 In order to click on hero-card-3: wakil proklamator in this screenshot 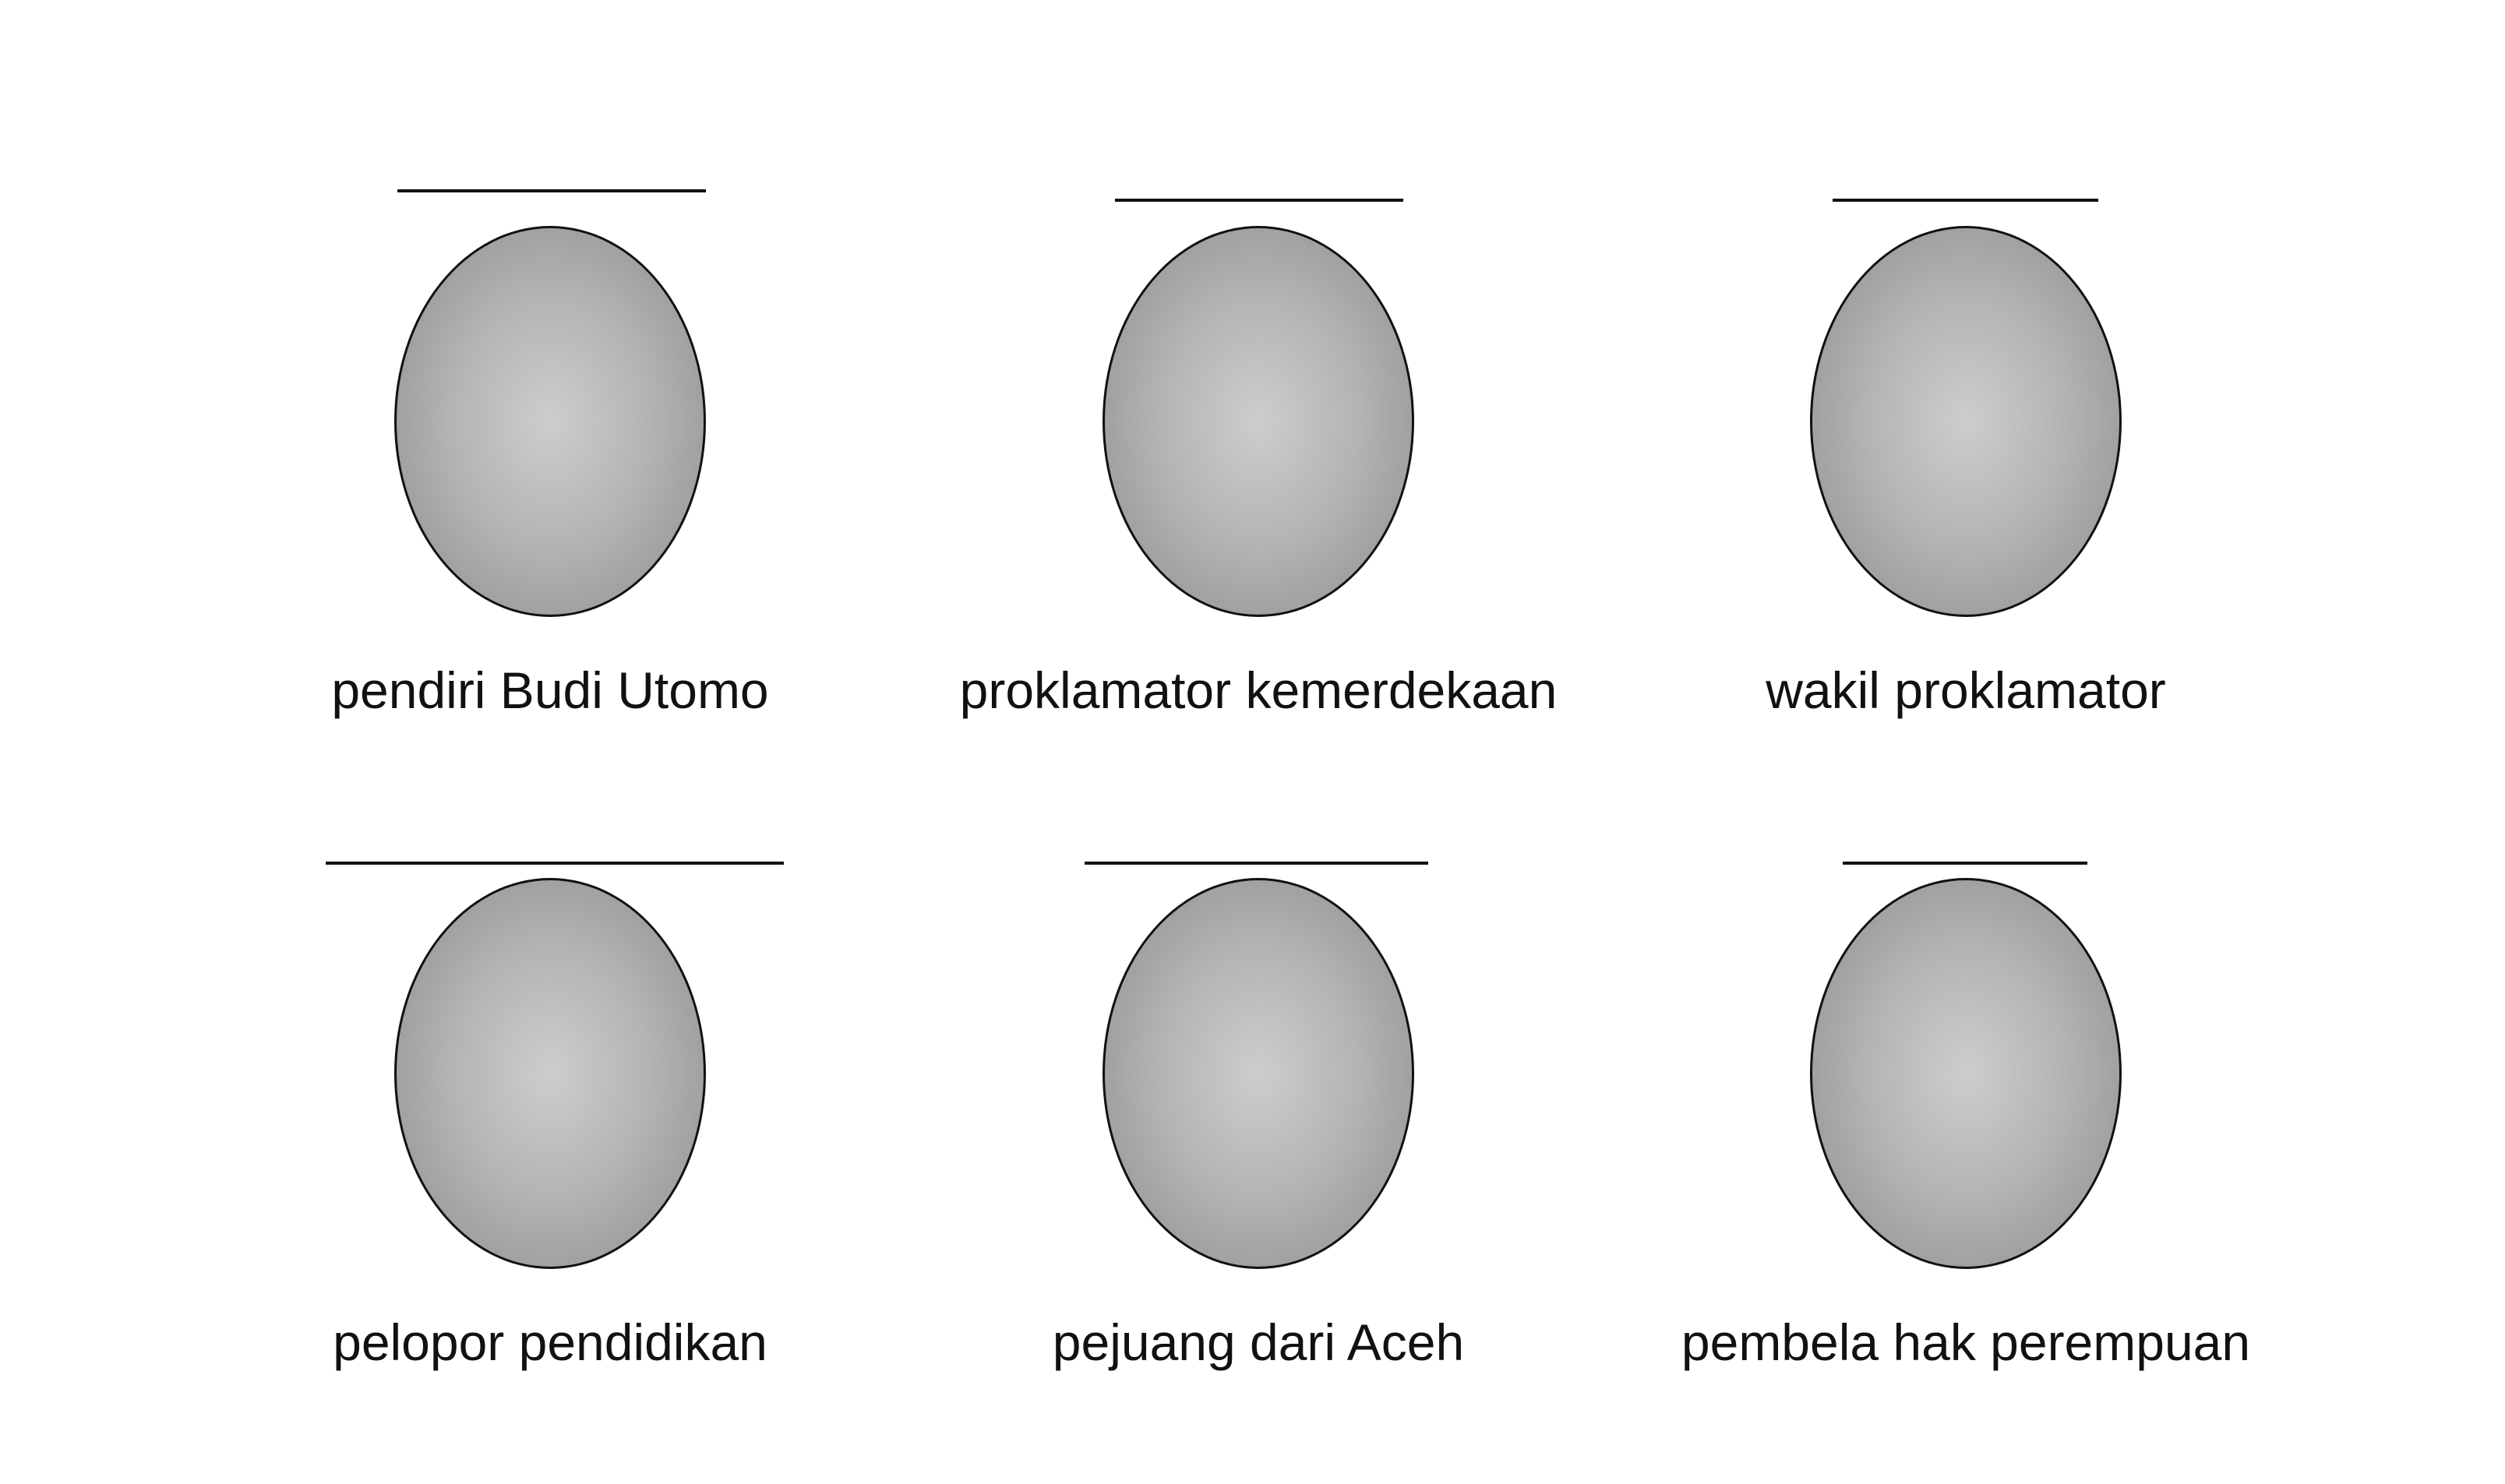, I will do `click(1965, 428)`.